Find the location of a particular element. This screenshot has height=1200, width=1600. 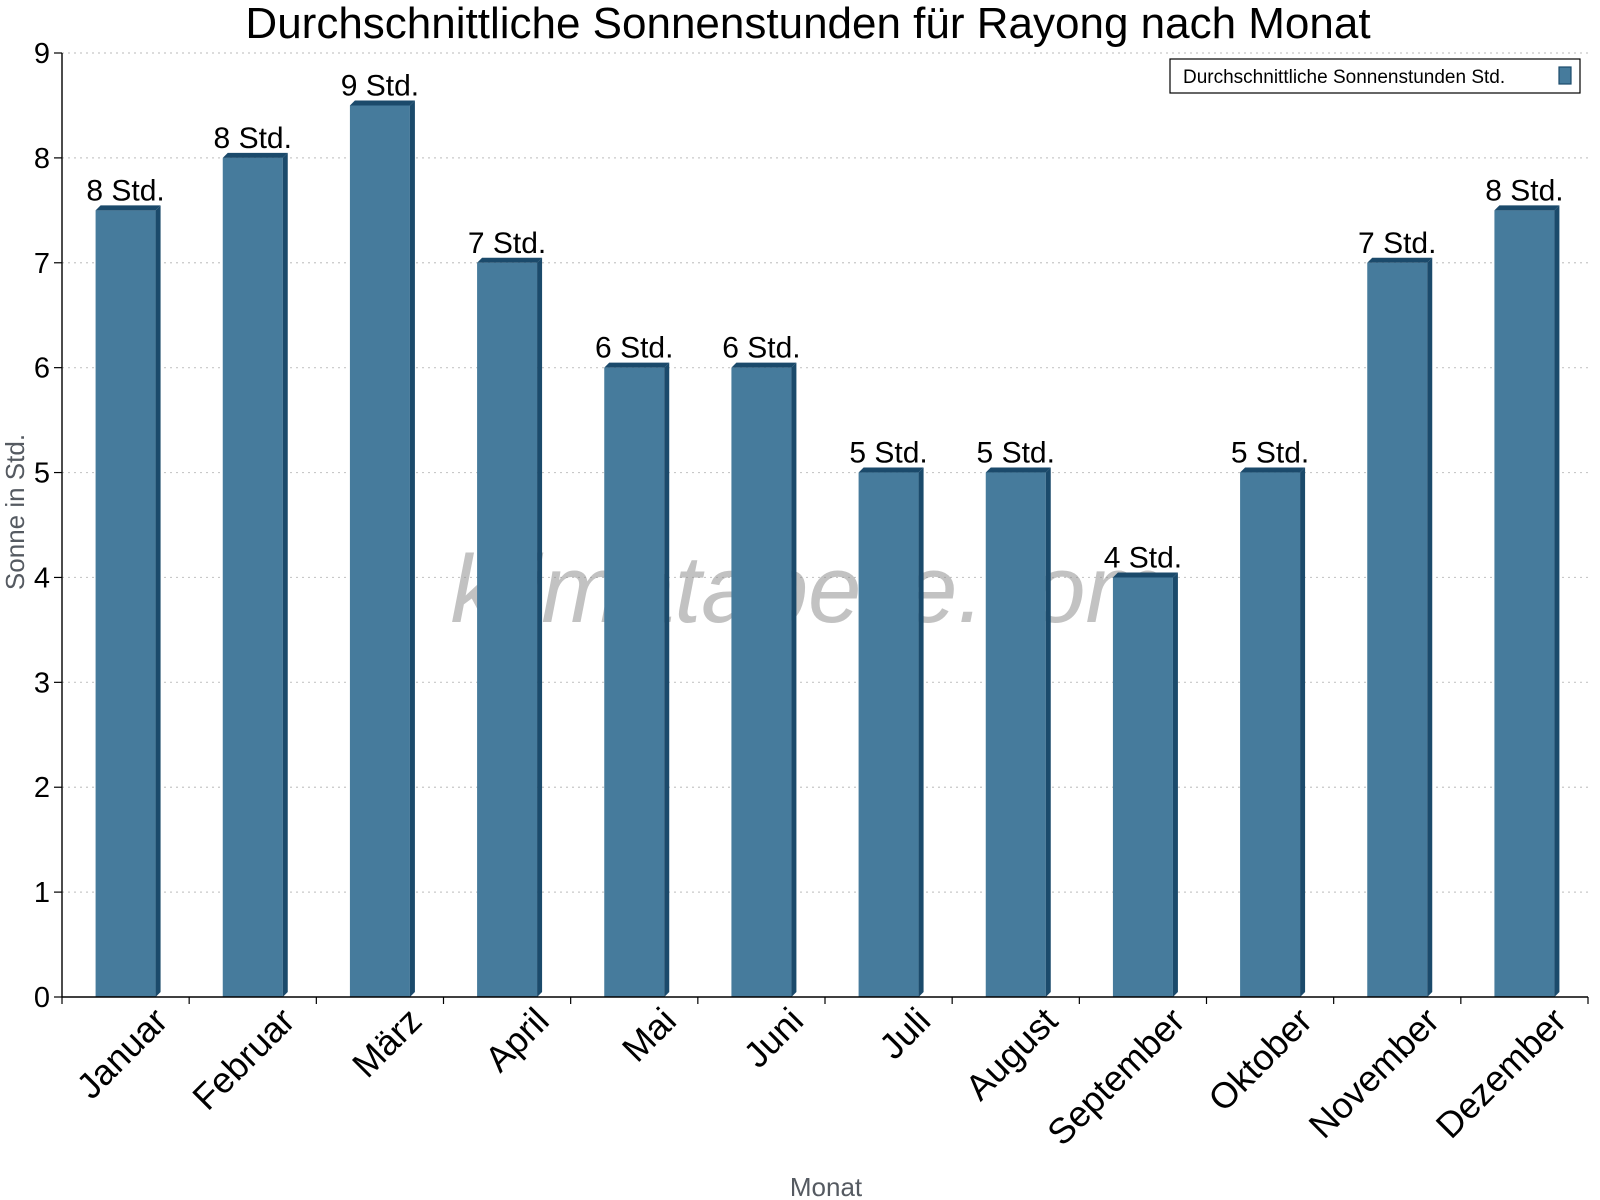

x-tick-label: April is located at coordinates (517, 1040).